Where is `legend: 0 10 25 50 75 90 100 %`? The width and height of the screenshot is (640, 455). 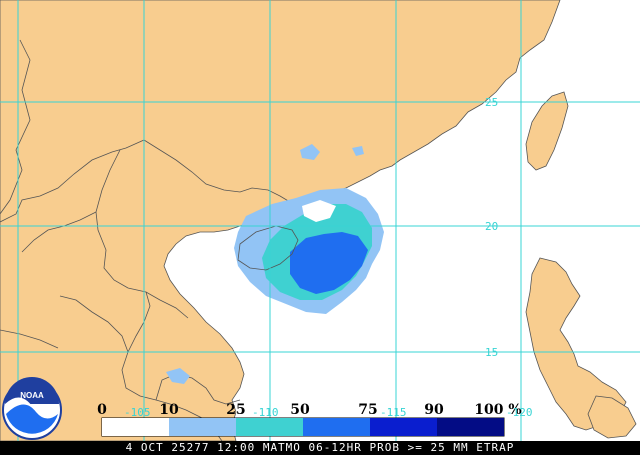 legend: 0 10 25 50 75 90 100 % is located at coordinates (309, 419).